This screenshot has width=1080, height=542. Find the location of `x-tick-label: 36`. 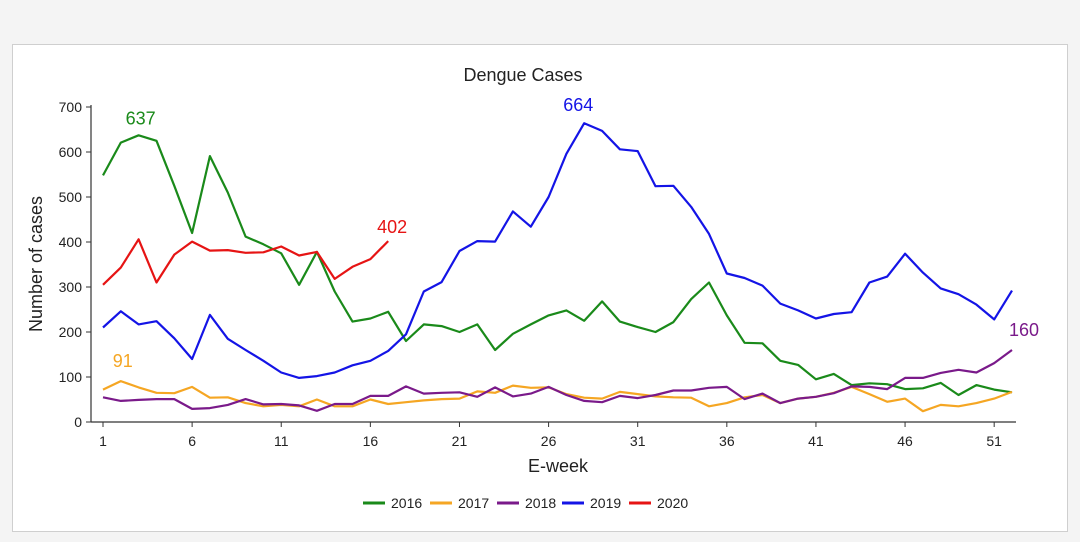

x-tick-label: 36 is located at coordinates (727, 441).